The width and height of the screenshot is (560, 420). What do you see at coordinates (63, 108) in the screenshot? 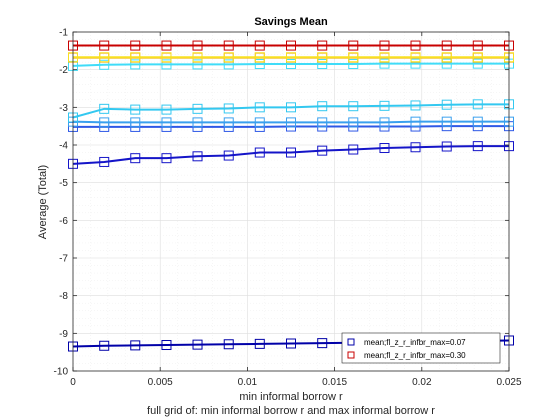
I see `y-tick-label: -3` at bounding box center [63, 108].